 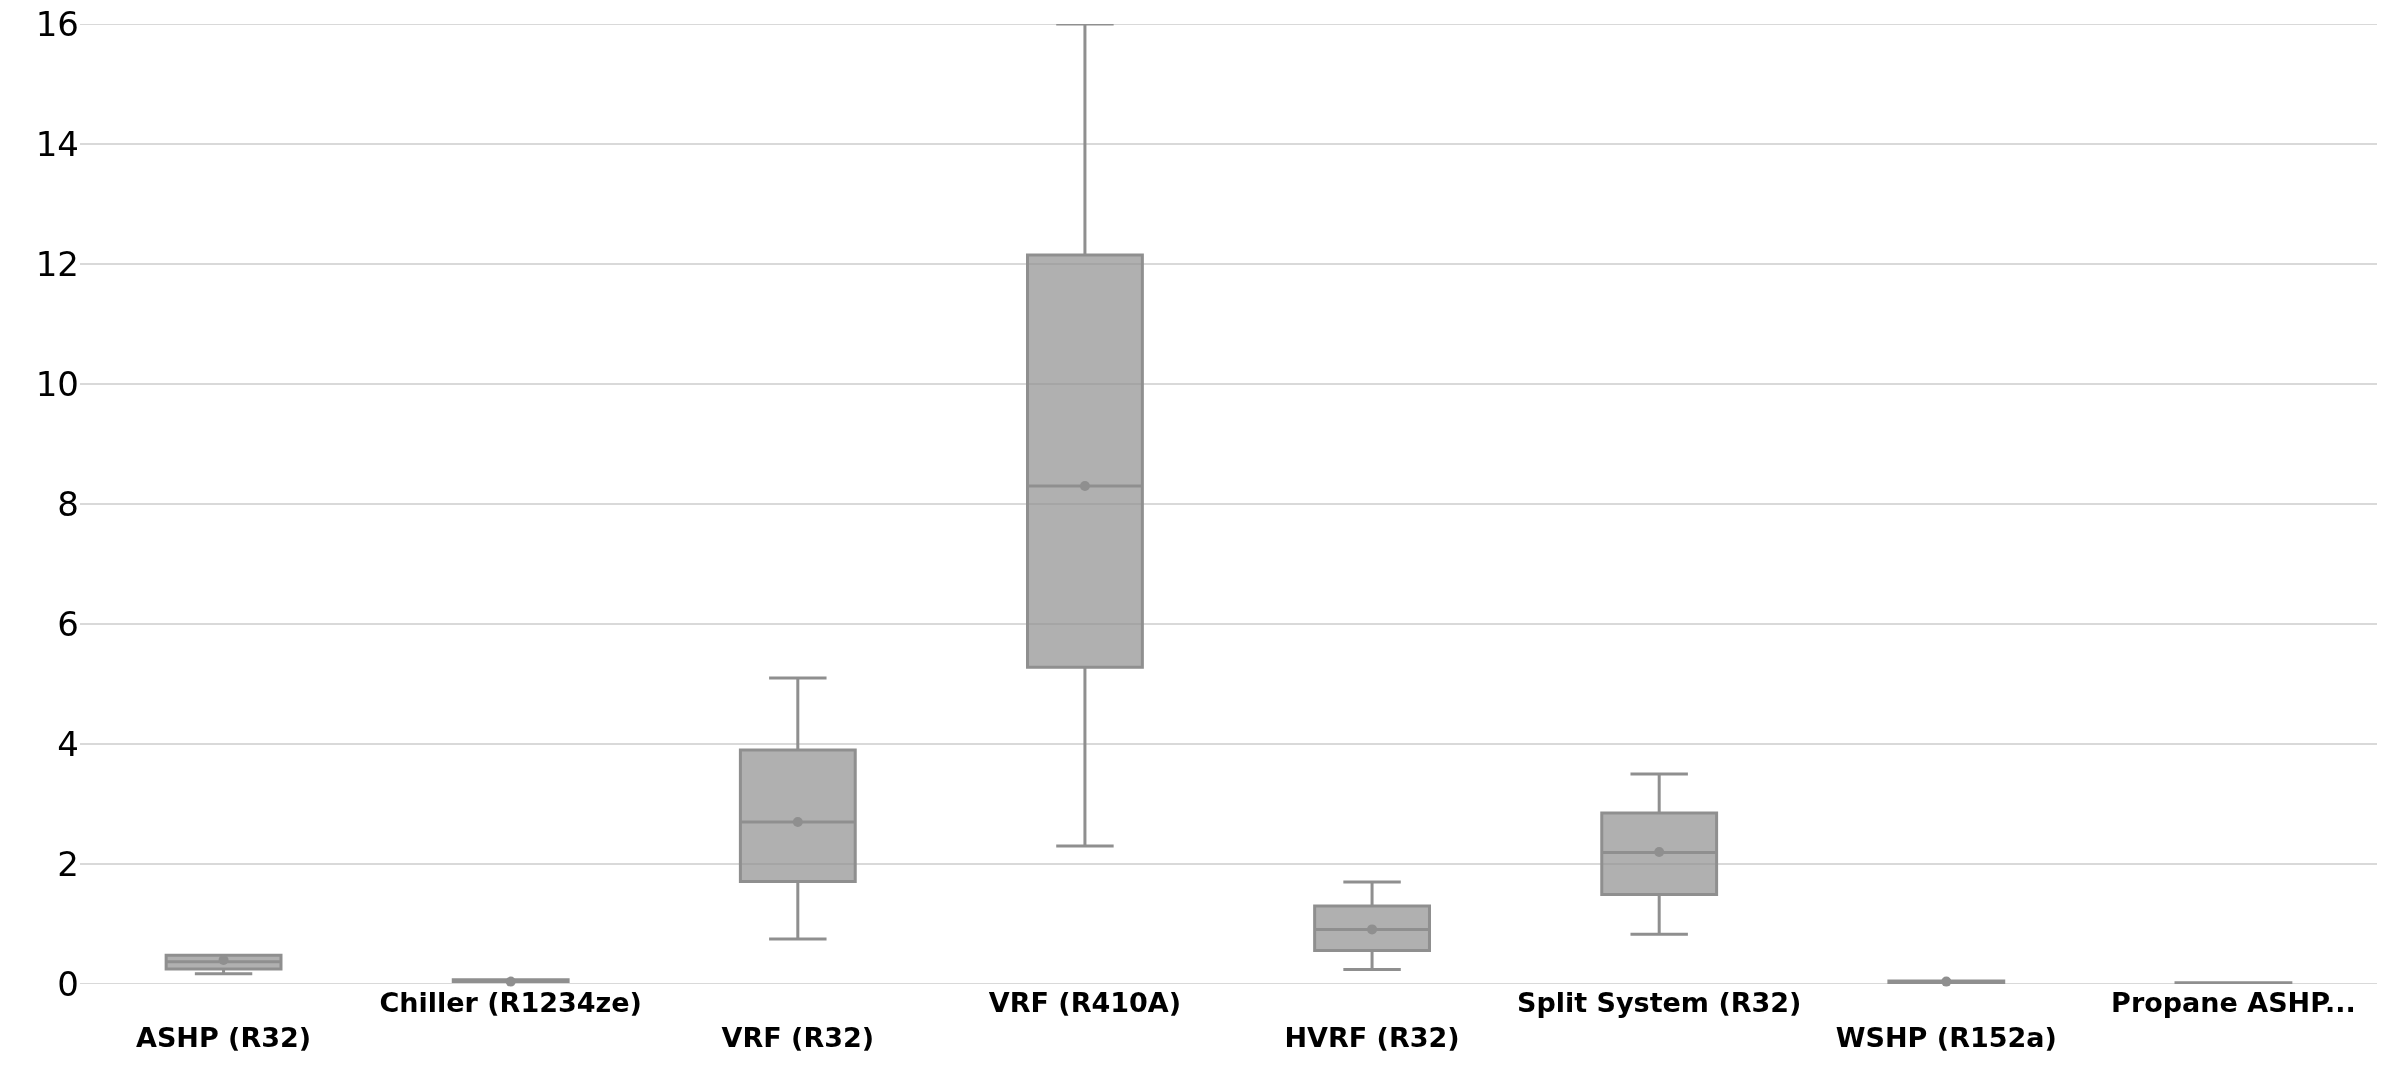 What do you see at coordinates (510, 1002) in the screenshot?
I see `x-tick-label: Chiller (R1234ze)` at bounding box center [510, 1002].